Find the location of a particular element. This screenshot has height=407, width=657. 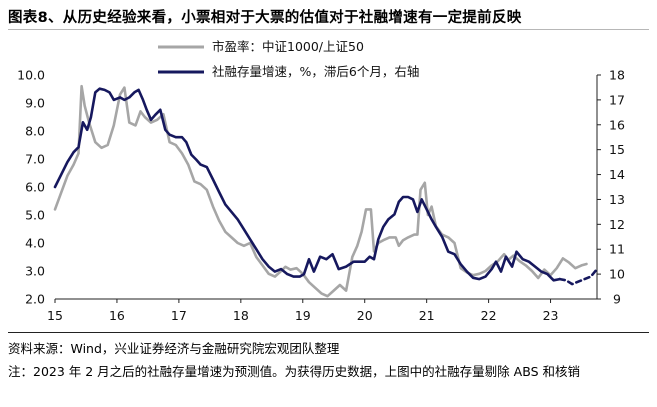

x-tick-label: 18 is located at coordinates (241, 315).